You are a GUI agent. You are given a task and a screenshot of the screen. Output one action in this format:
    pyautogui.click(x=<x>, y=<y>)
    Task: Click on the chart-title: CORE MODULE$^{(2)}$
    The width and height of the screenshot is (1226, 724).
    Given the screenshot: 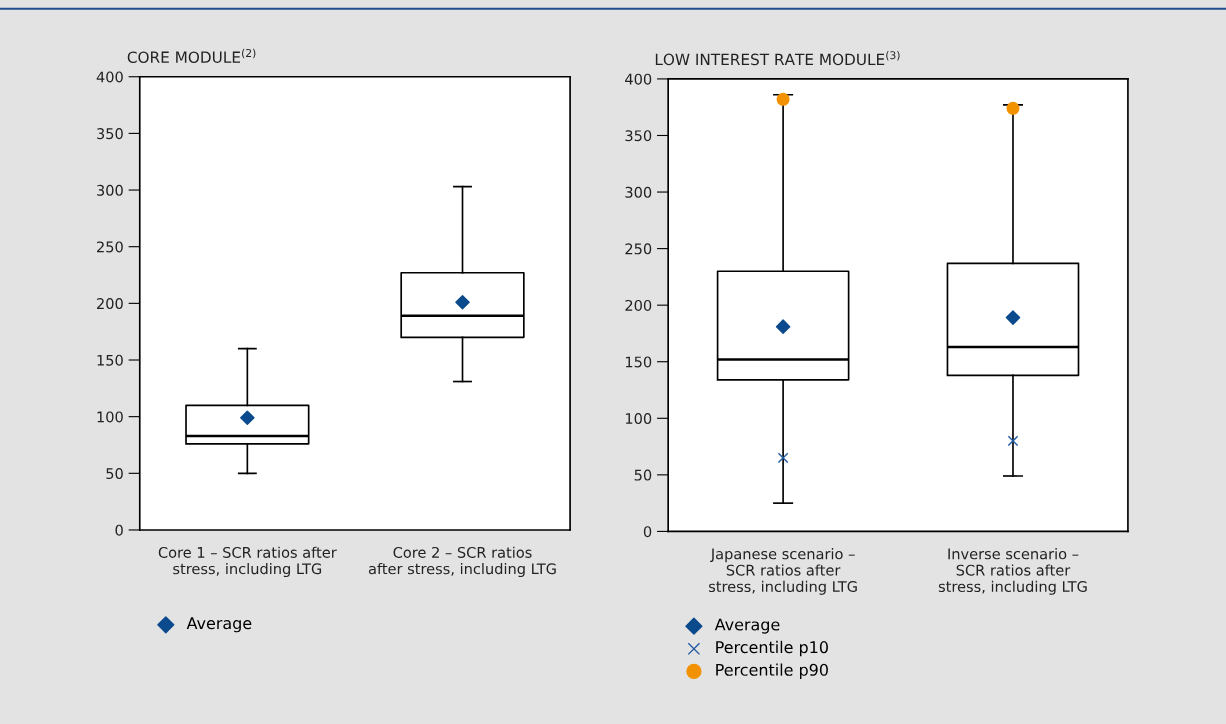 What is the action you would take?
    pyautogui.click(x=191, y=55)
    